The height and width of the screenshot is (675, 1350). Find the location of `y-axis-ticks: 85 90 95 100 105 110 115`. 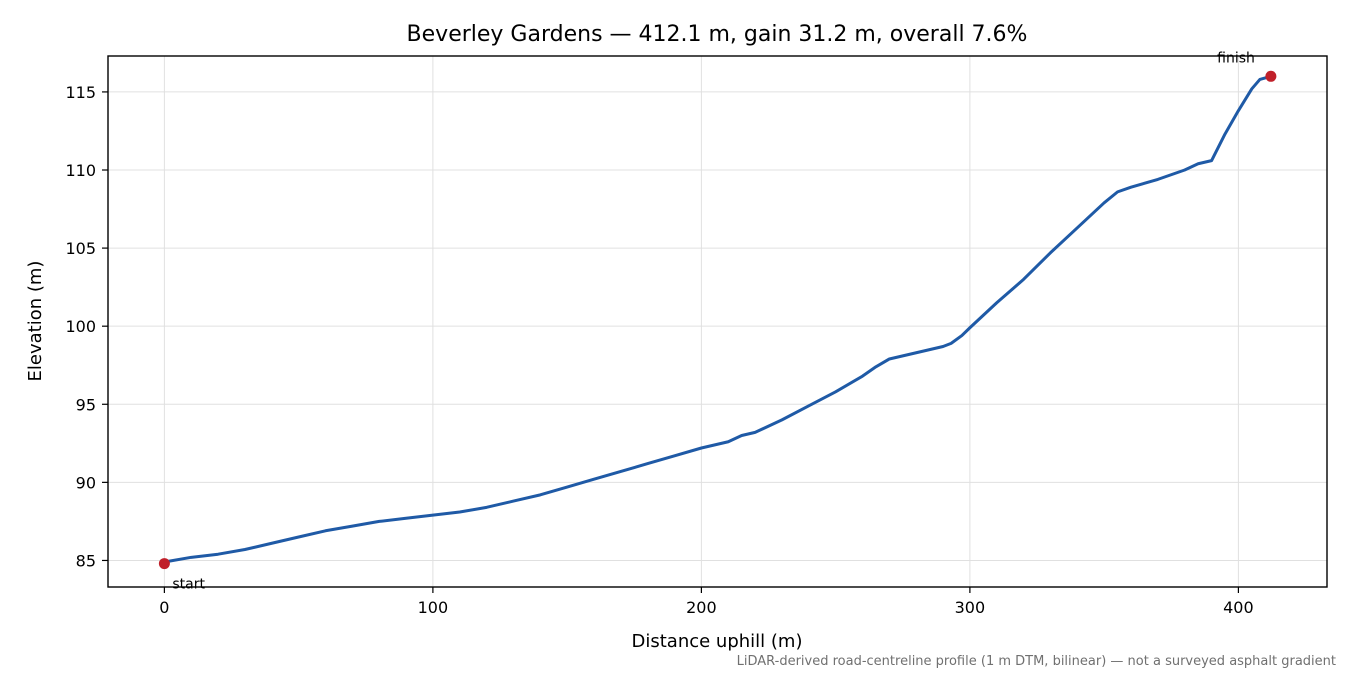

y-axis-ticks: 85 90 95 100 105 110 115 is located at coordinates (86, 326).